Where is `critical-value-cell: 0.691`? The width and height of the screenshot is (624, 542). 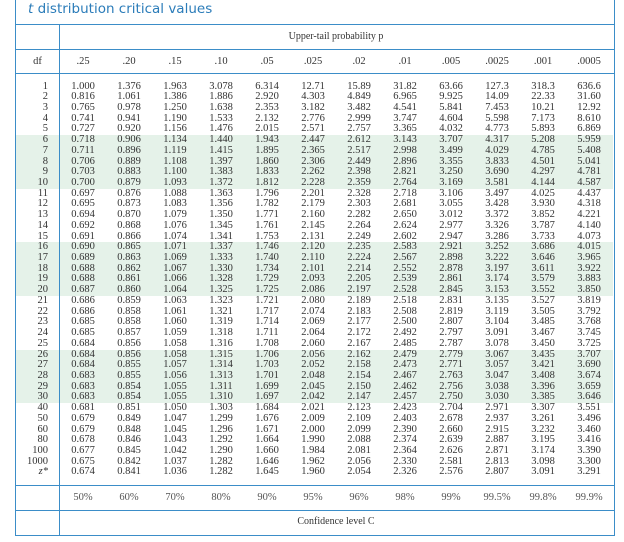
critical-value-cell: 0.691 is located at coordinates (83, 236).